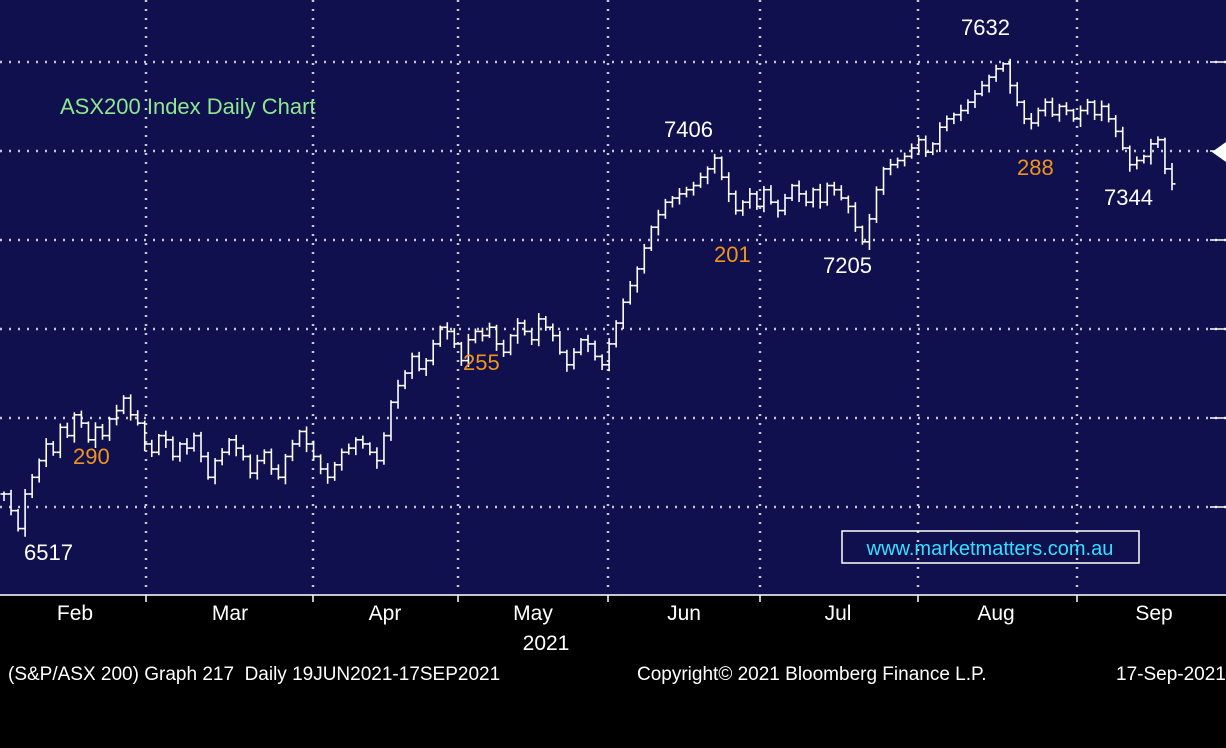  What do you see at coordinates (985, 27) in the screenshot?
I see `annotation-label: 7632` at bounding box center [985, 27].